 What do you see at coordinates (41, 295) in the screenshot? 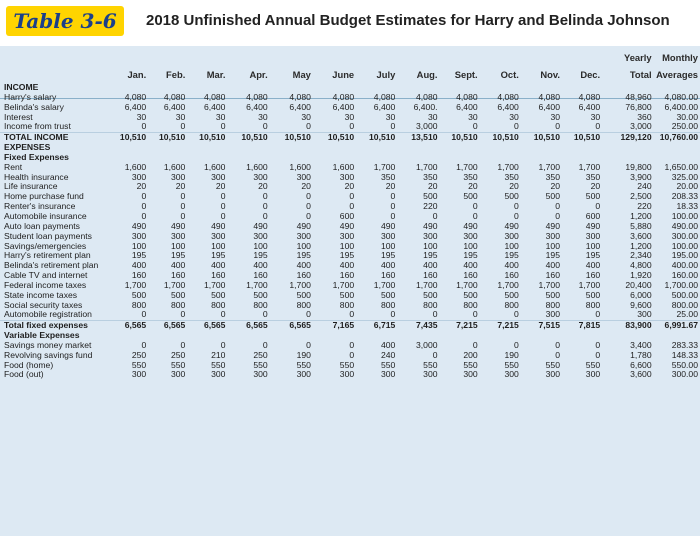
I see `row-label: State income taxes` at bounding box center [41, 295].